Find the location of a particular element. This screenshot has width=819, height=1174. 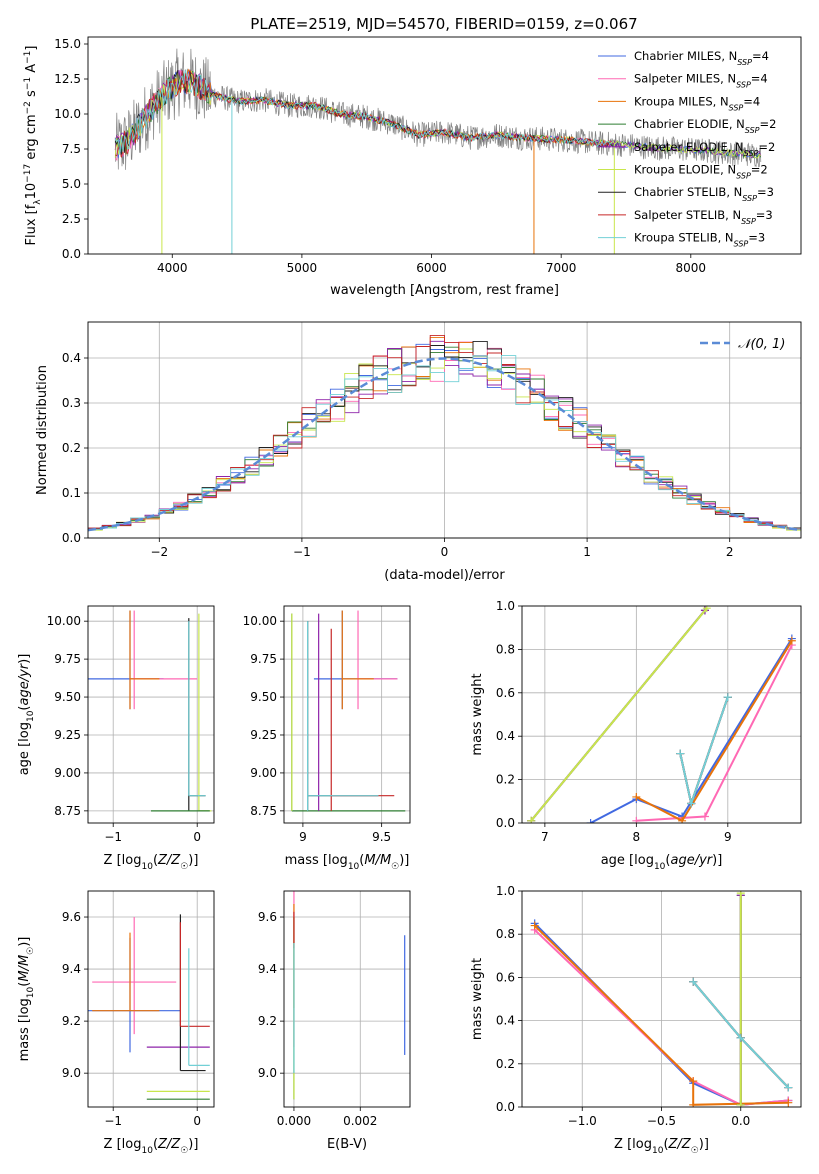

age_vs_Z-grid is located at coordinates (151, 714).